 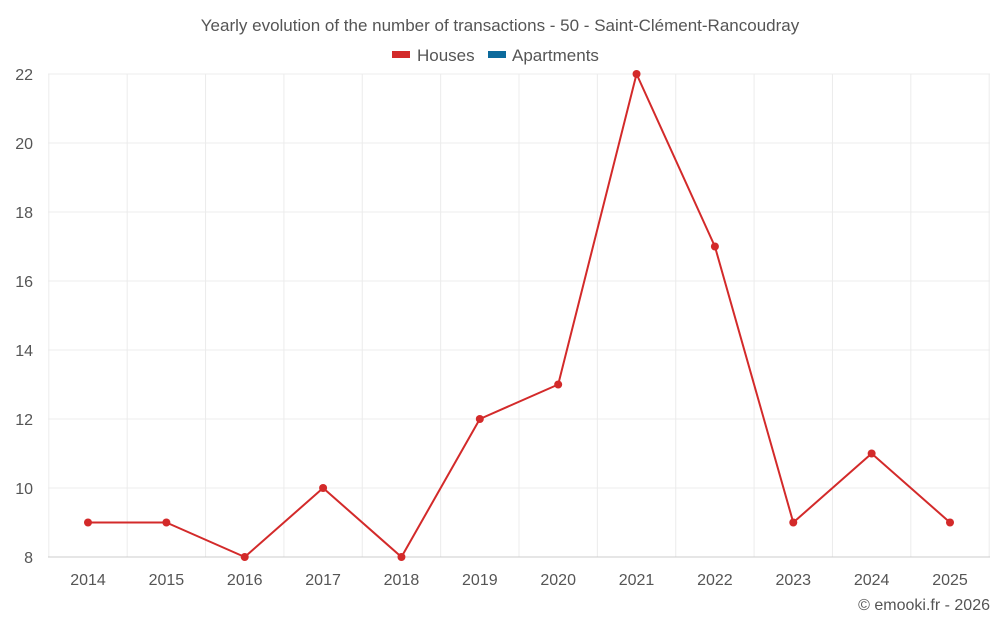 I want to click on credit-text: © emooki.fr - 2026, so click(x=924, y=605).